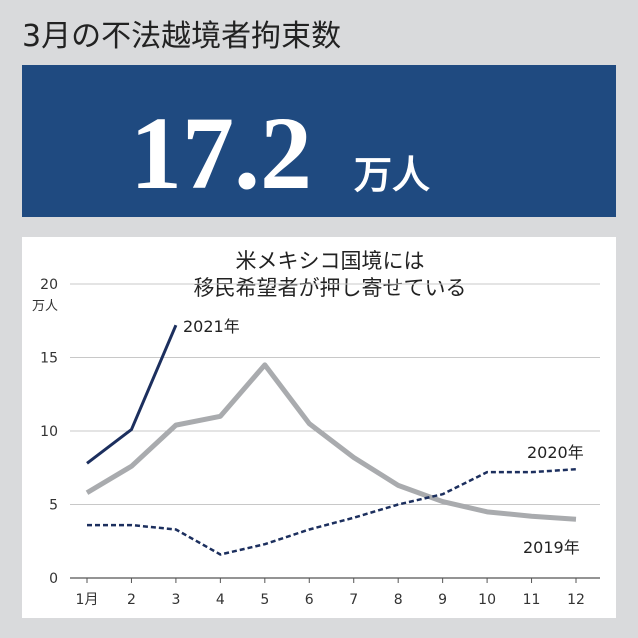 This screenshot has height=638, width=638. Describe the element at coordinates (49, 432) in the screenshot. I see `y-tick-label: 10` at that location.